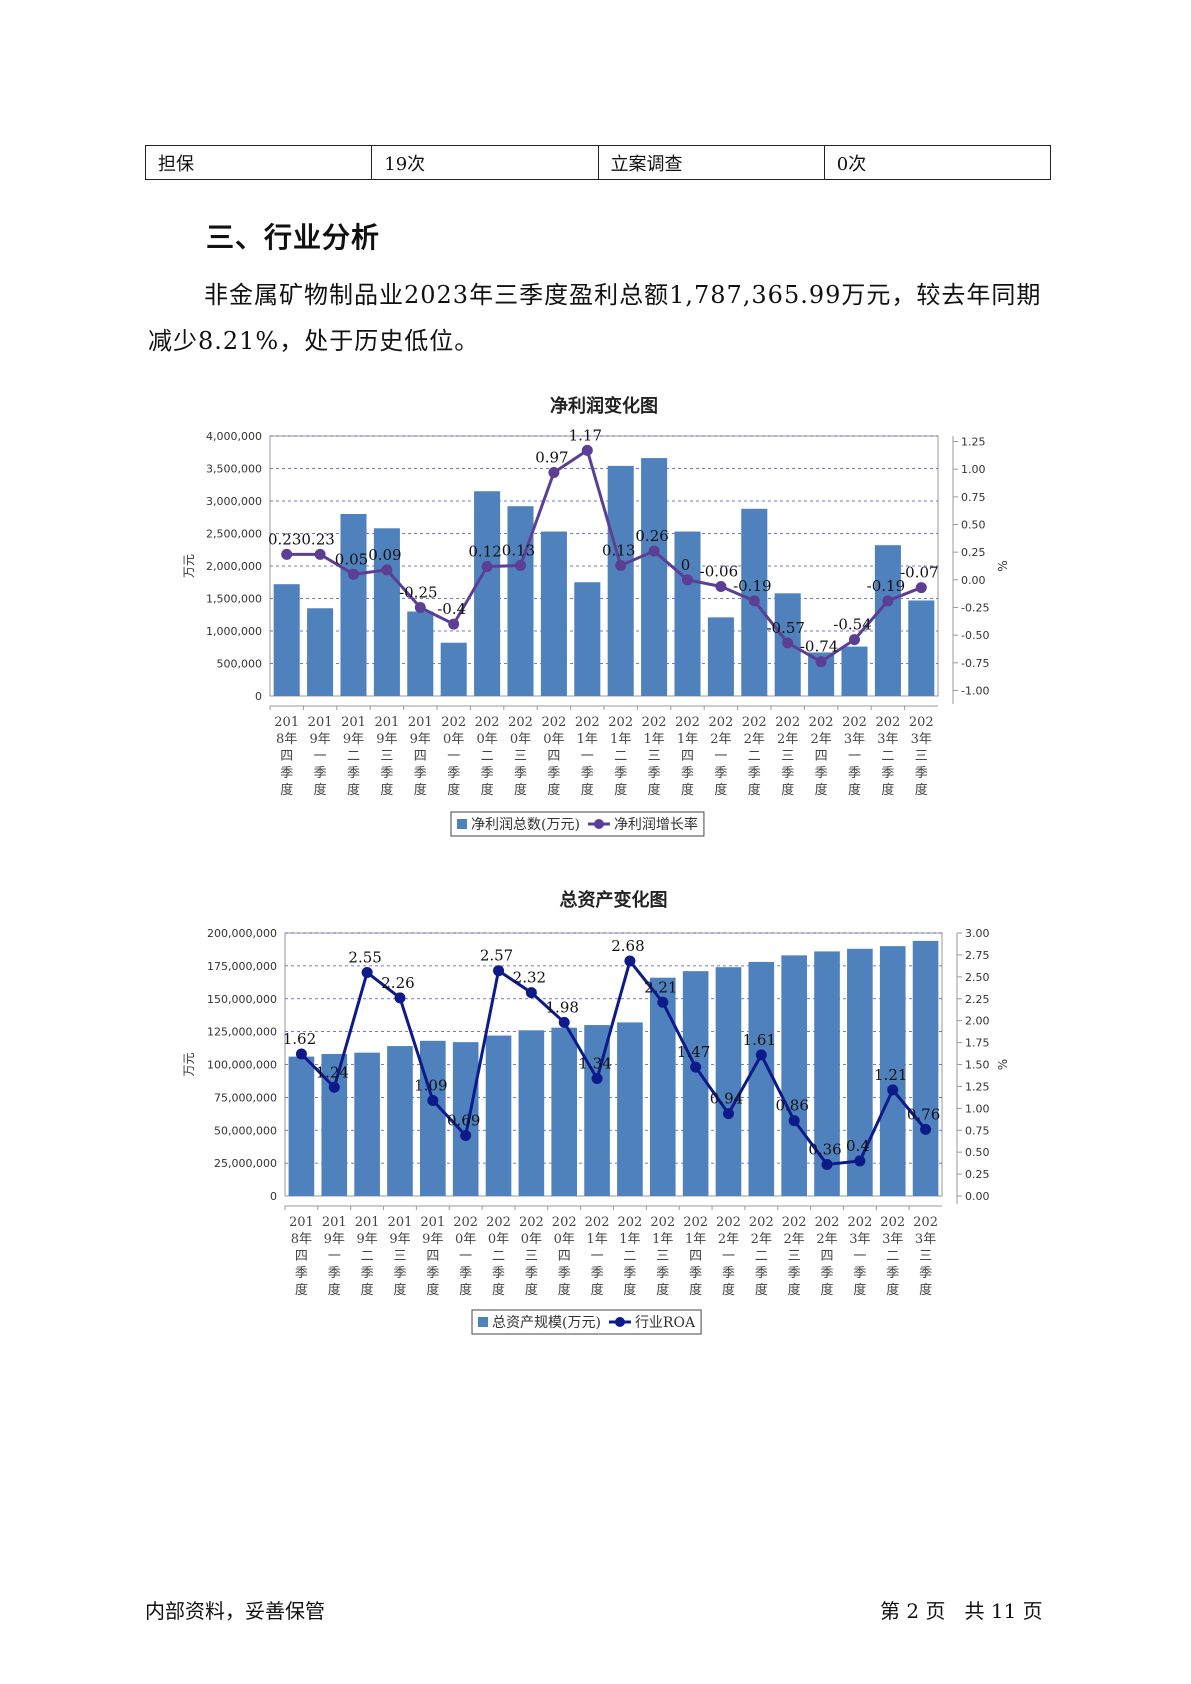 This screenshot has height=1684, width=1191. What do you see at coordinates (726, 1099) in the screenshot?
I see `data-label: 0.94` at bounding box center [726, 1099].